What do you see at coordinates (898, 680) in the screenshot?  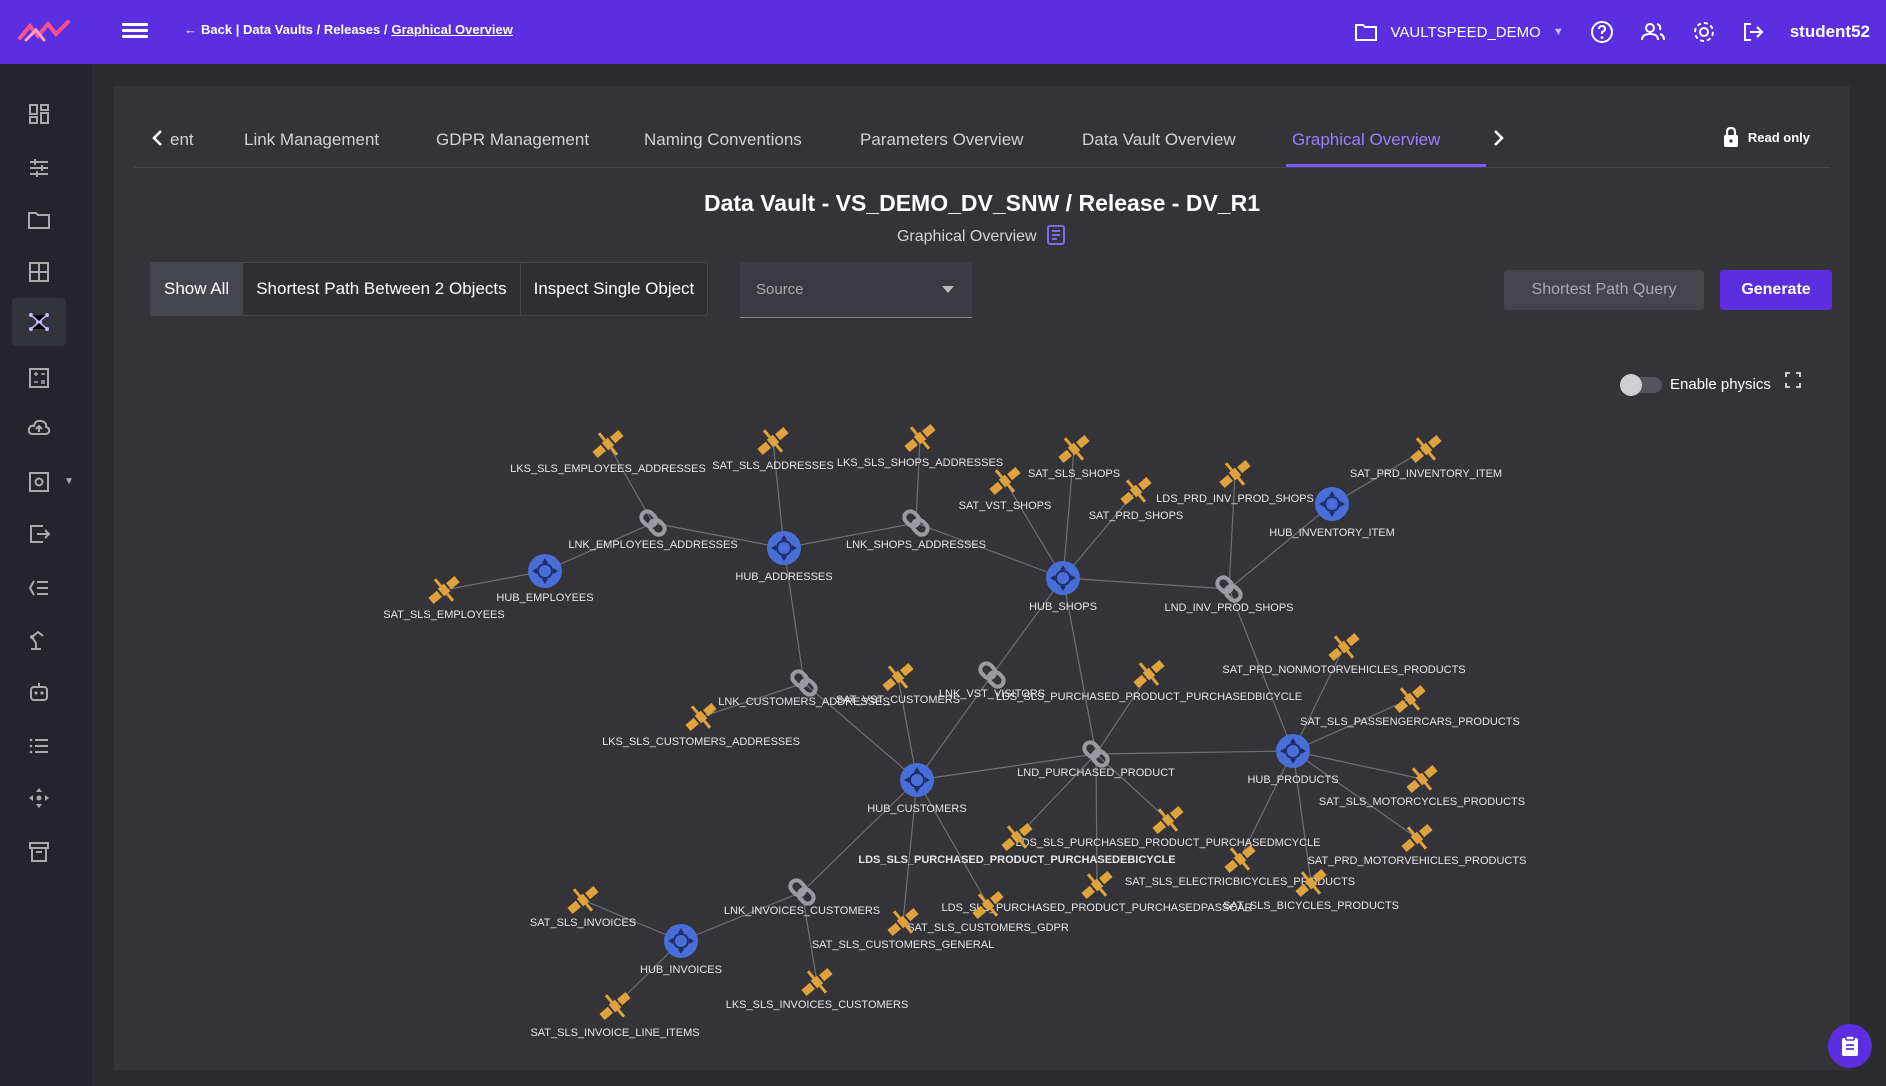 I see `node-sat-vst-customers: SAT_VST_CUSTOMERS` at bounding box center [898, 680].